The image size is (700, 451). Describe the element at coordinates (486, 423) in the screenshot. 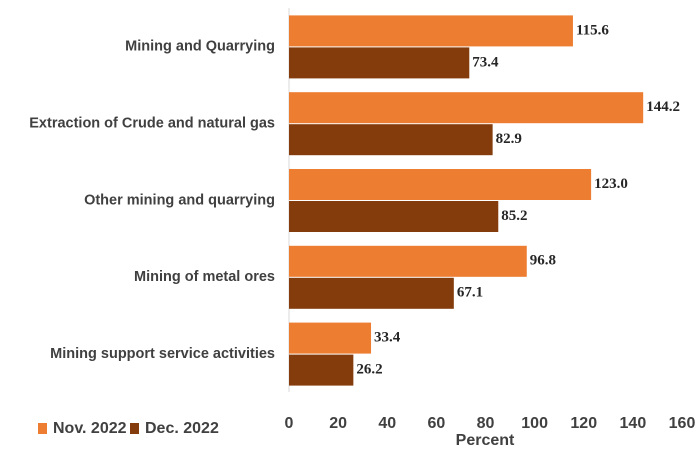

I see `x-tick-label: 80` at that location.